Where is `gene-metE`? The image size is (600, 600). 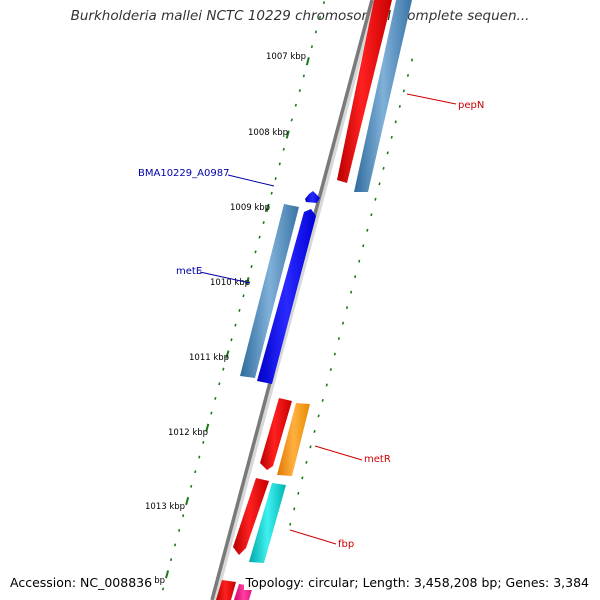 gene-metE is located at coordinates (286, 296).